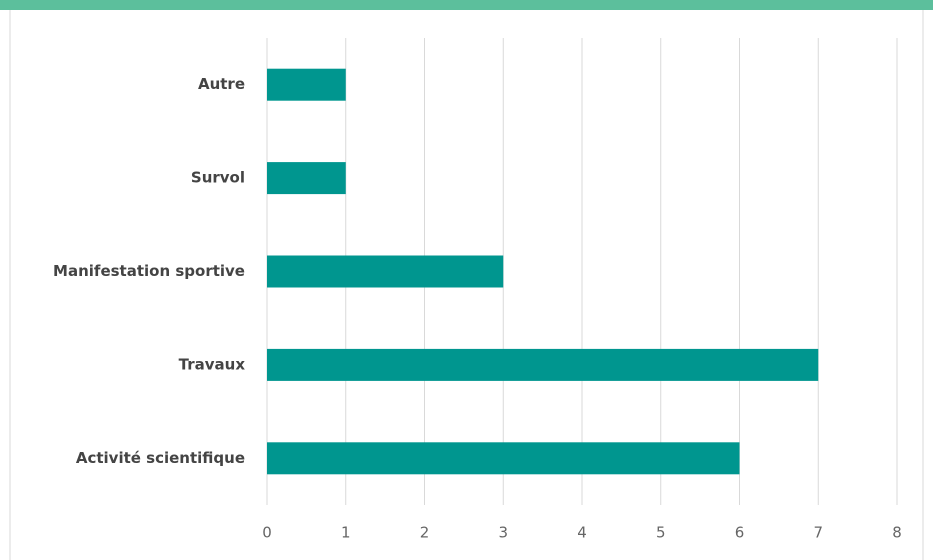 Image resolution: width=933 pixels, height=560 pixels. What do you see at coordinates (740, 533) in the screenshot?
I see `x-tick-label: 6` at bounding box center [740, 533].